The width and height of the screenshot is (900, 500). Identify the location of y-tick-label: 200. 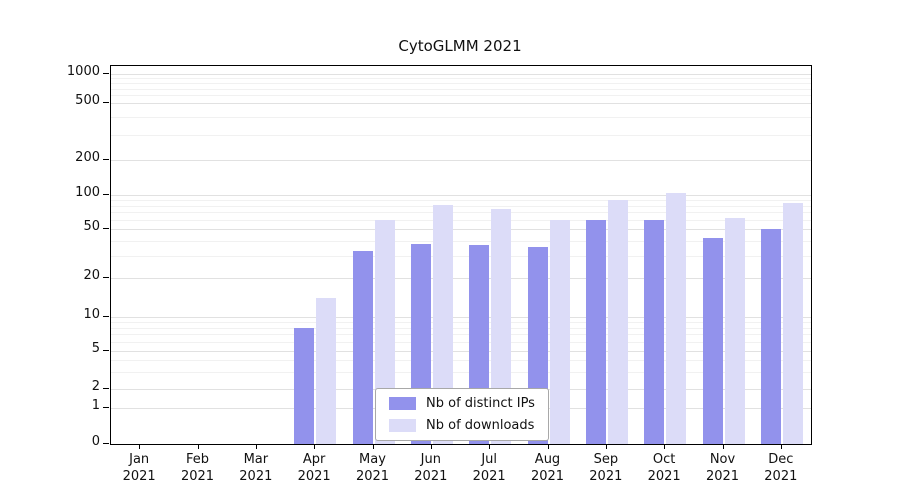
(87, 157).